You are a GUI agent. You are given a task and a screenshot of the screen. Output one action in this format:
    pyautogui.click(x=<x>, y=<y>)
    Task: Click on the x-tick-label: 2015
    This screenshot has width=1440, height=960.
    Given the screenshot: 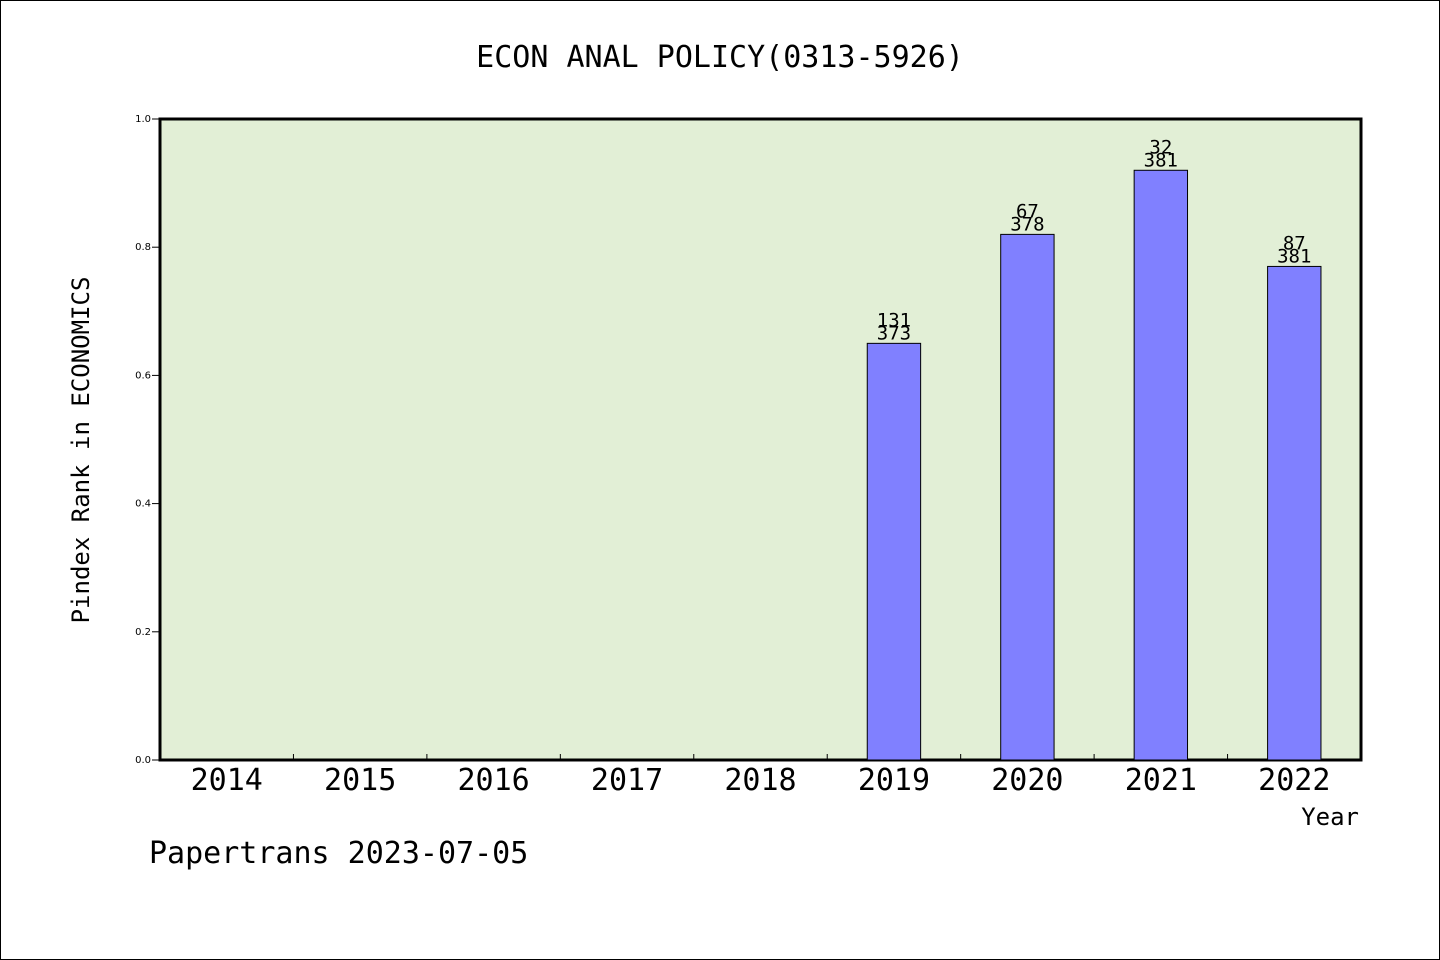 What is the action you would take?
    pyautogui.click(x=360, y=780)
    